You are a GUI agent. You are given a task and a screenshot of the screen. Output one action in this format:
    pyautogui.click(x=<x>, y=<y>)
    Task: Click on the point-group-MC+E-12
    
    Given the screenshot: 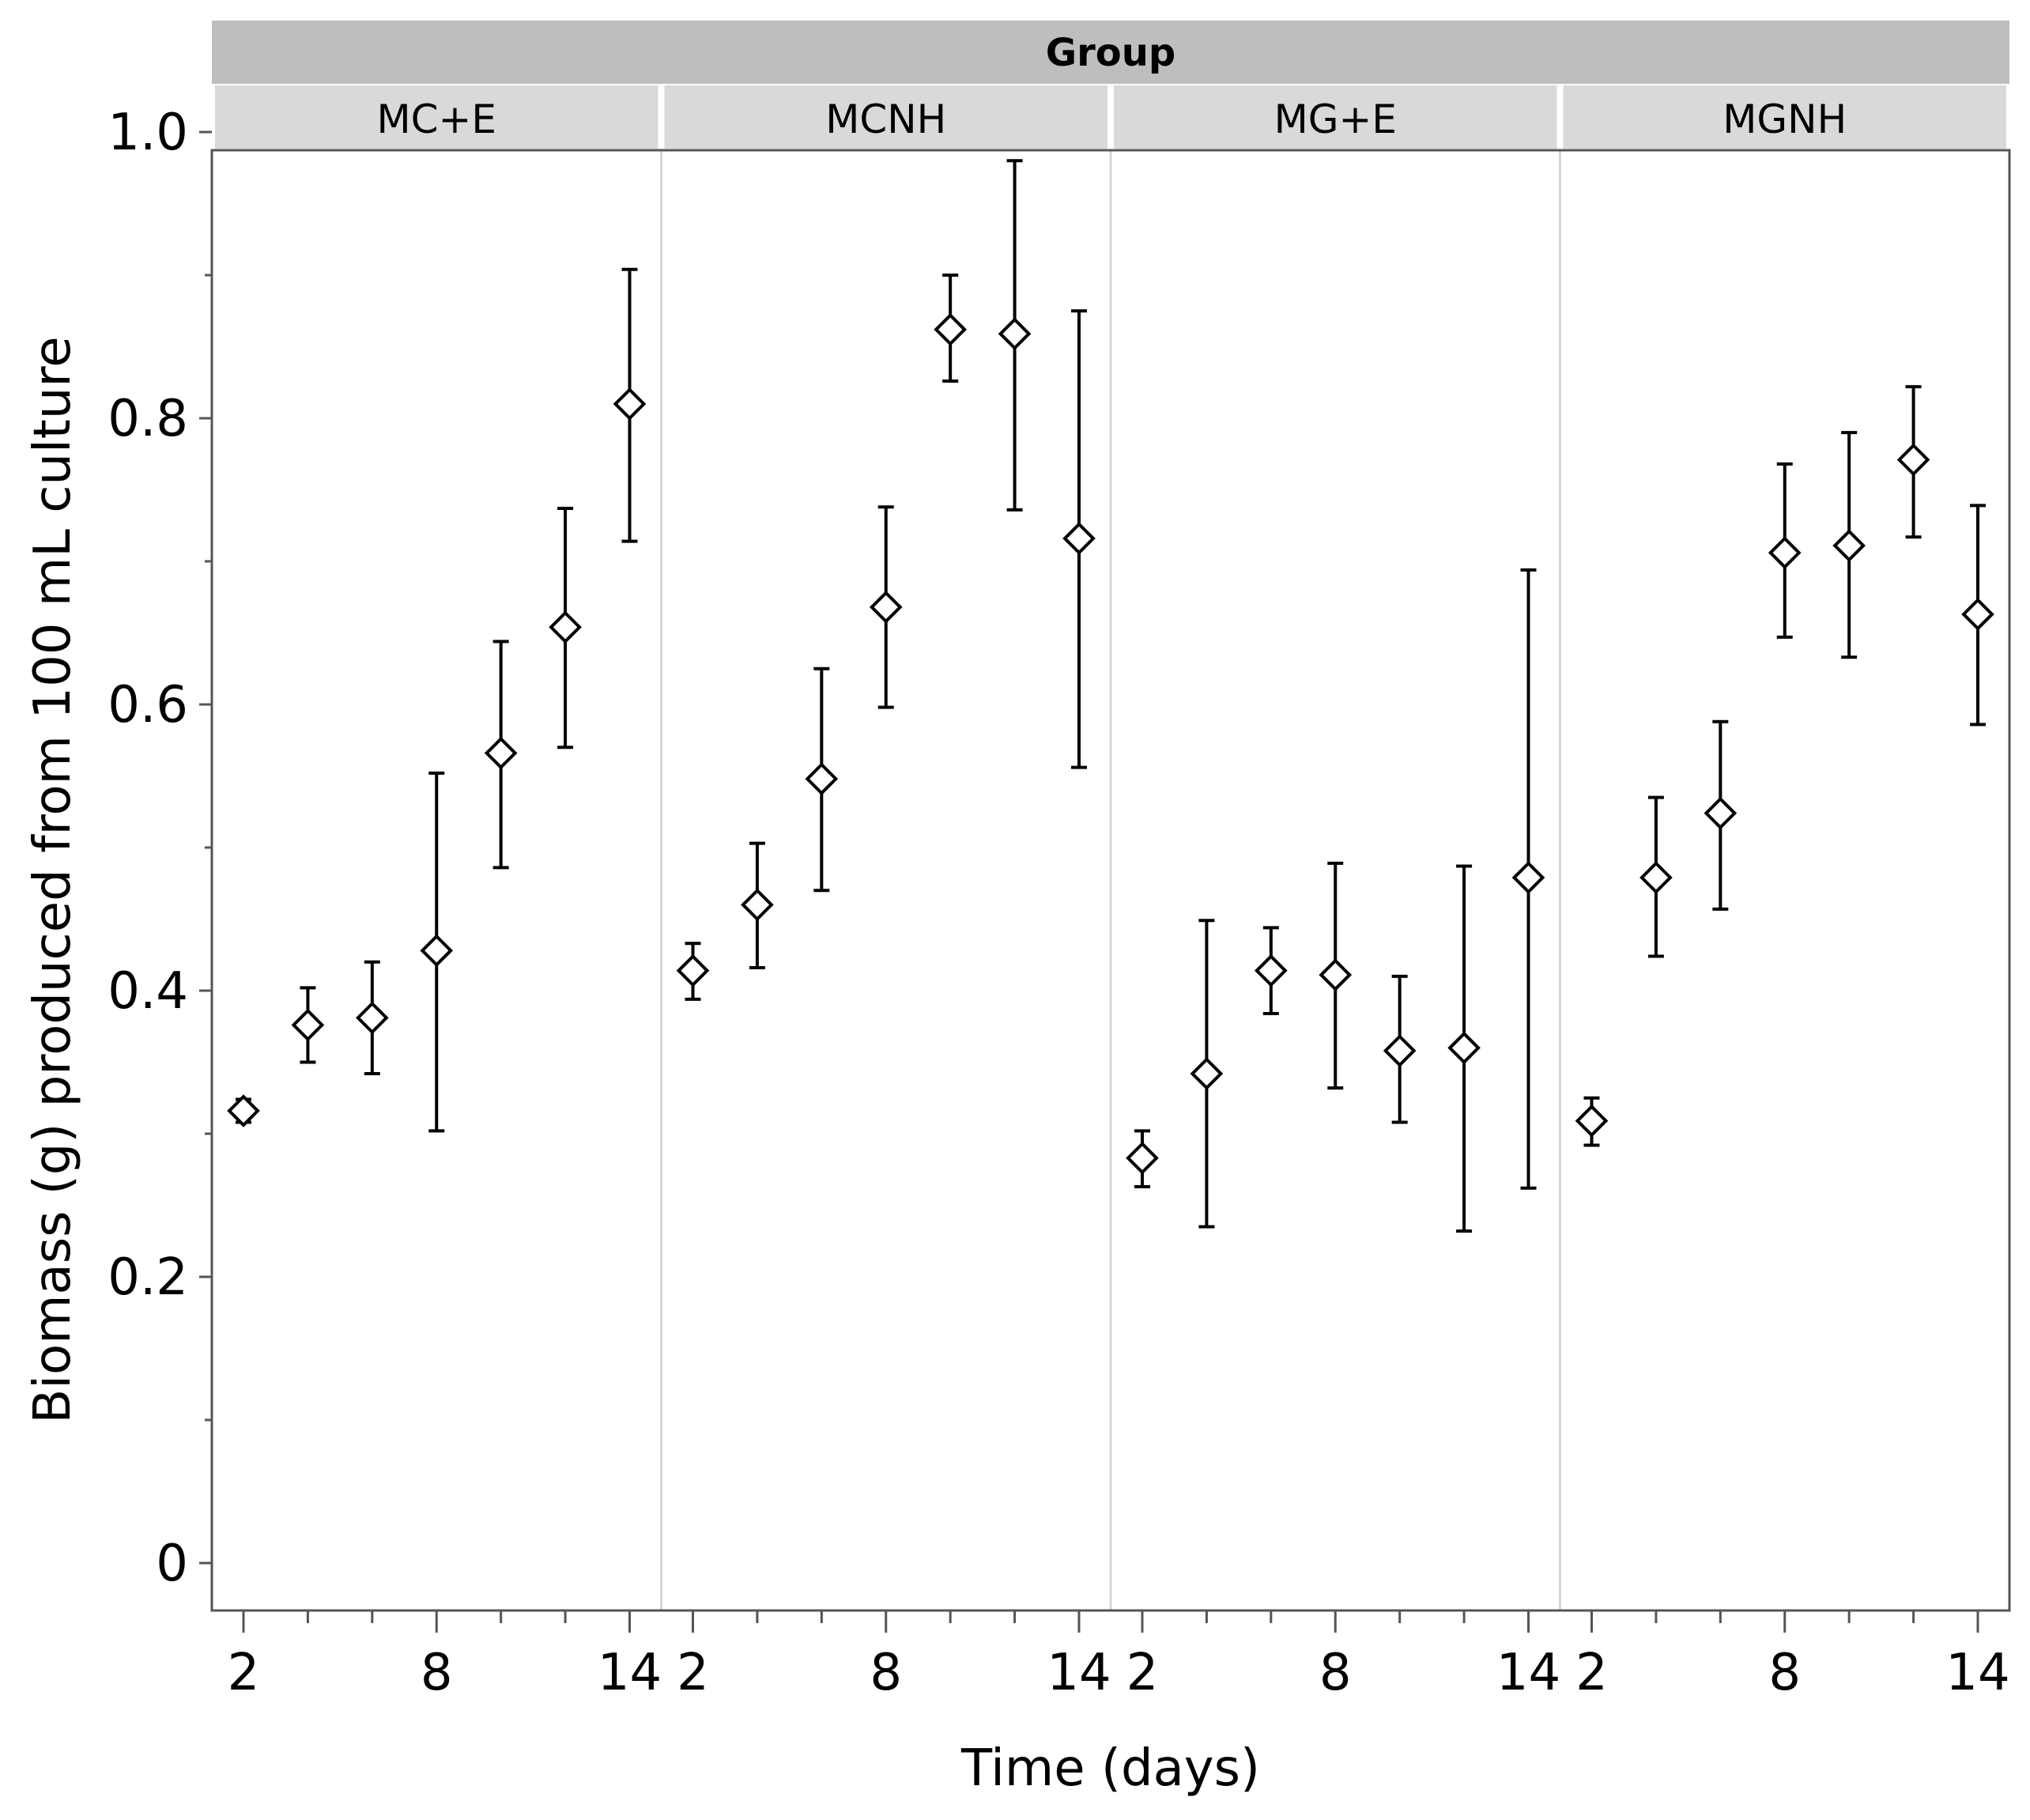 What is the action you would take?
    pyautogui.click(x=565, y=628)
    